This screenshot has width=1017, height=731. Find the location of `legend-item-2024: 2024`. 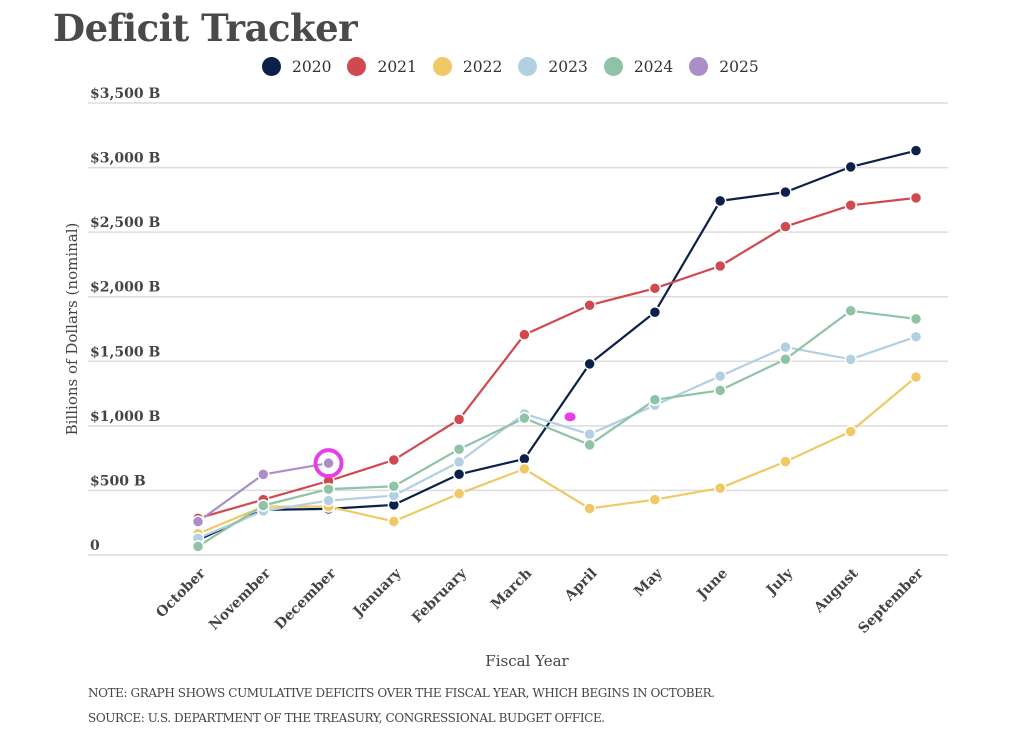

legend-item-2024: 2024 is located at coordinates (638, 66).